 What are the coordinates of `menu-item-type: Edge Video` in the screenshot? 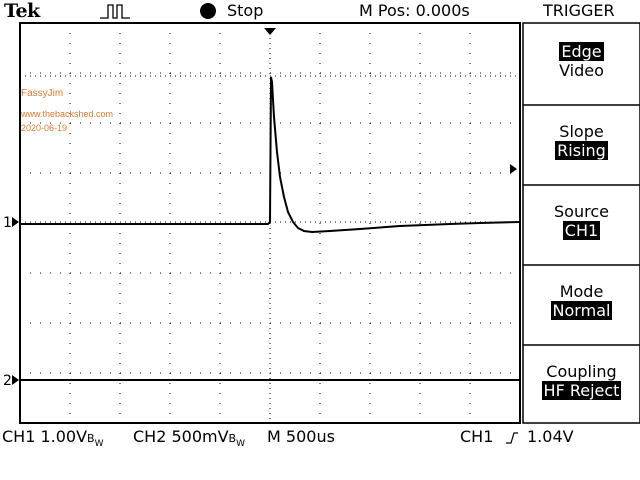 It's located at (581, 61).